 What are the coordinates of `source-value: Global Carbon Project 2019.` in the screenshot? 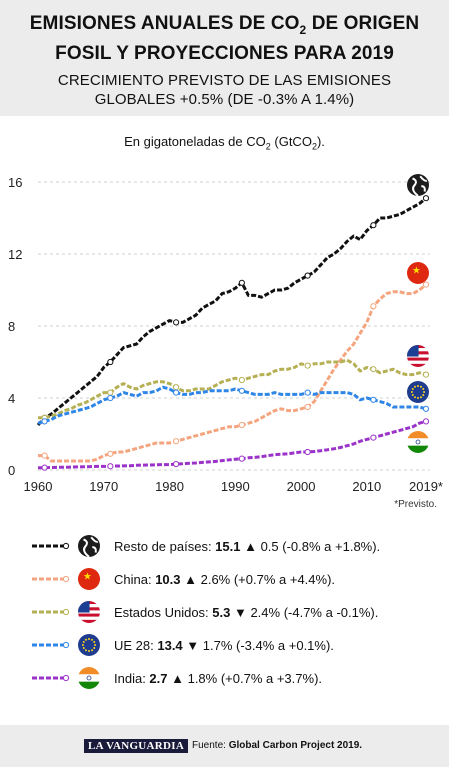 It's located at (295, 745).